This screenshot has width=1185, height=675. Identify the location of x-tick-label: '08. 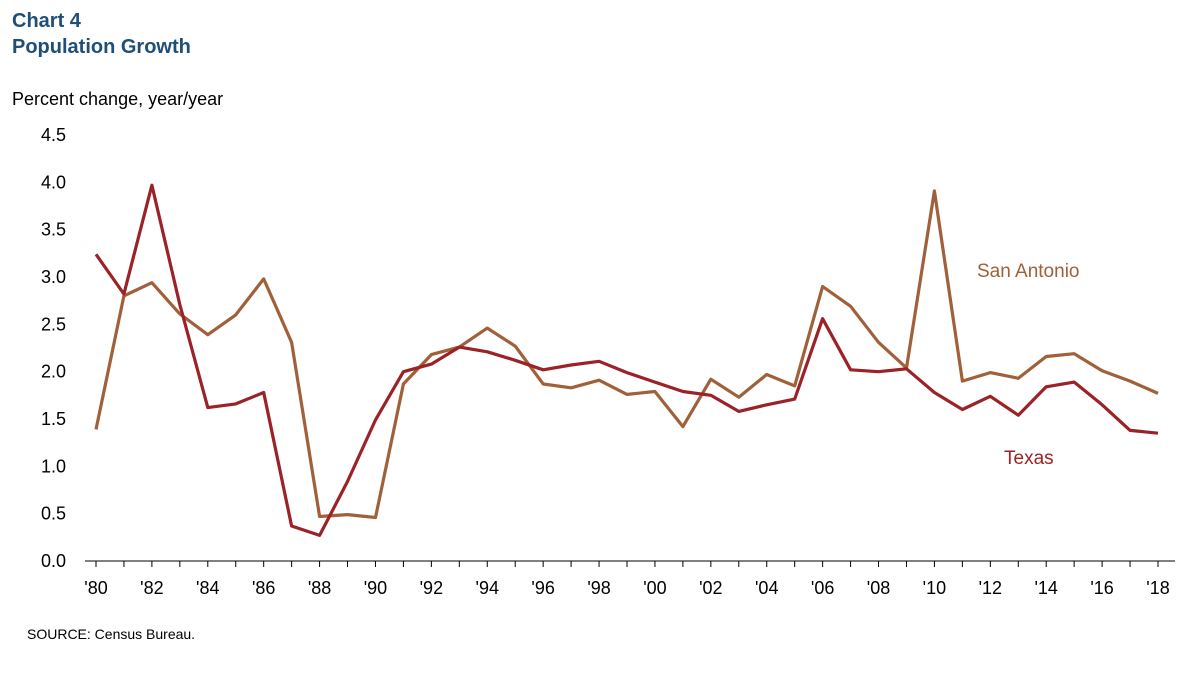
(878, 588).